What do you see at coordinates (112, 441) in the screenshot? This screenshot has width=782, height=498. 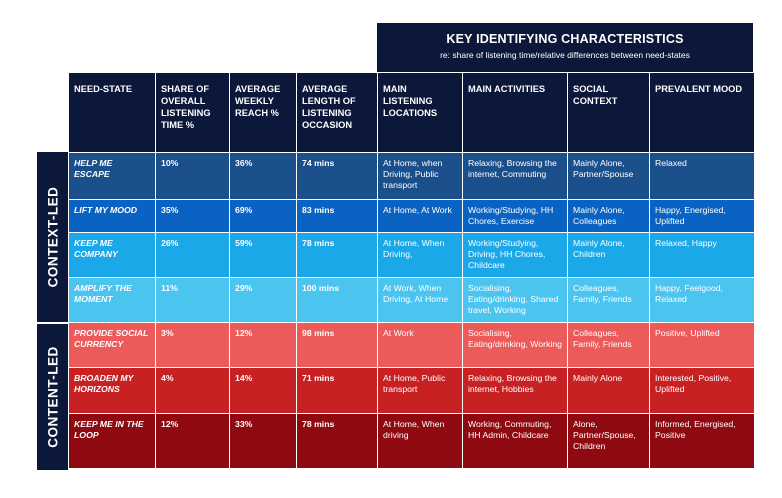 I see `need-state-cell: KEEP ME IN THE LOOP` at bounding box center [112, 441].